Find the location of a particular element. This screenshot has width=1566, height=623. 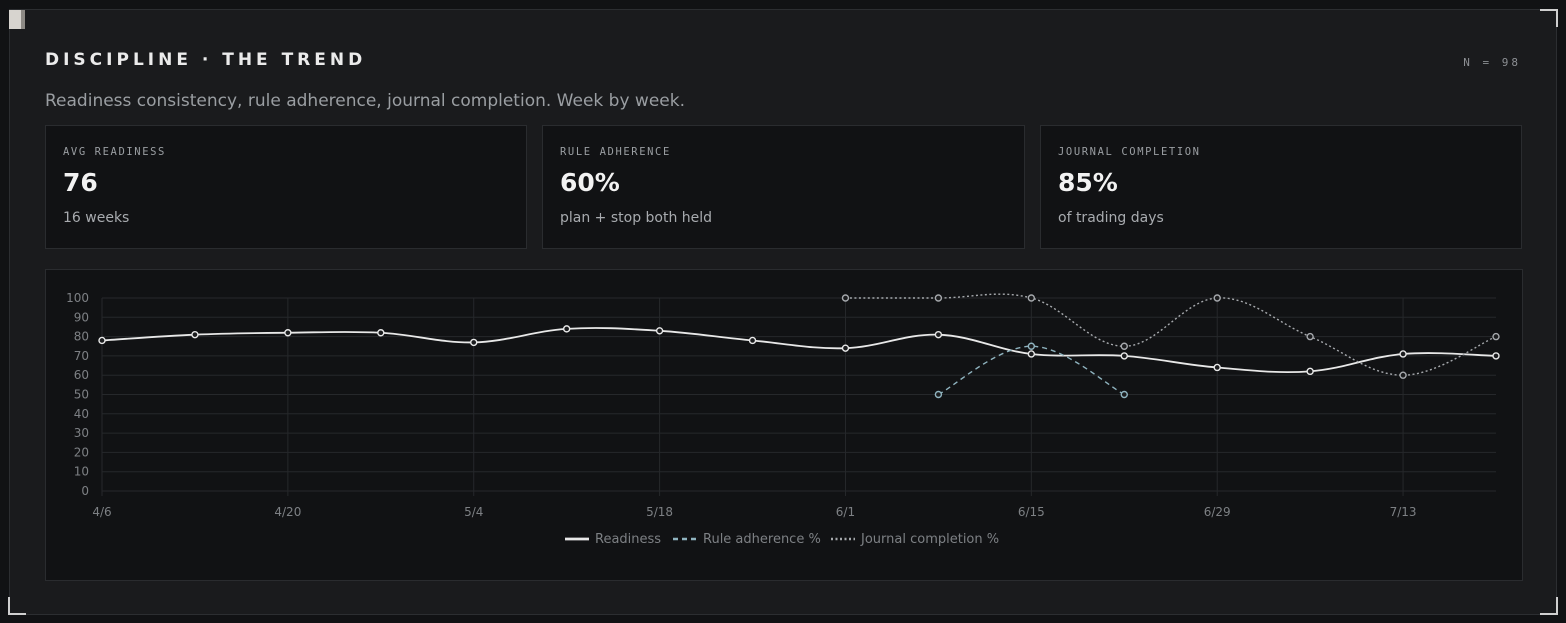

stat-note: of trading days is located at coordinates (1111, 218).